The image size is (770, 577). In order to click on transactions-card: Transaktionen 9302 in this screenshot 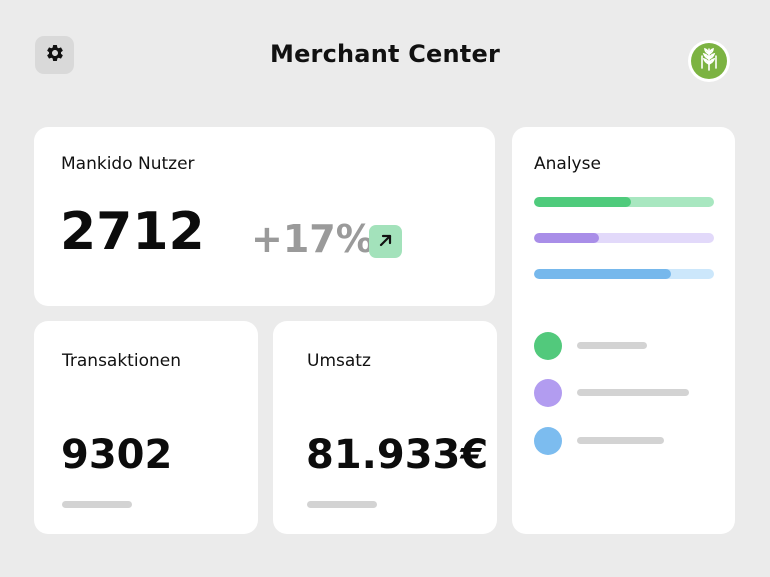, I will do `click(146, 427)`.